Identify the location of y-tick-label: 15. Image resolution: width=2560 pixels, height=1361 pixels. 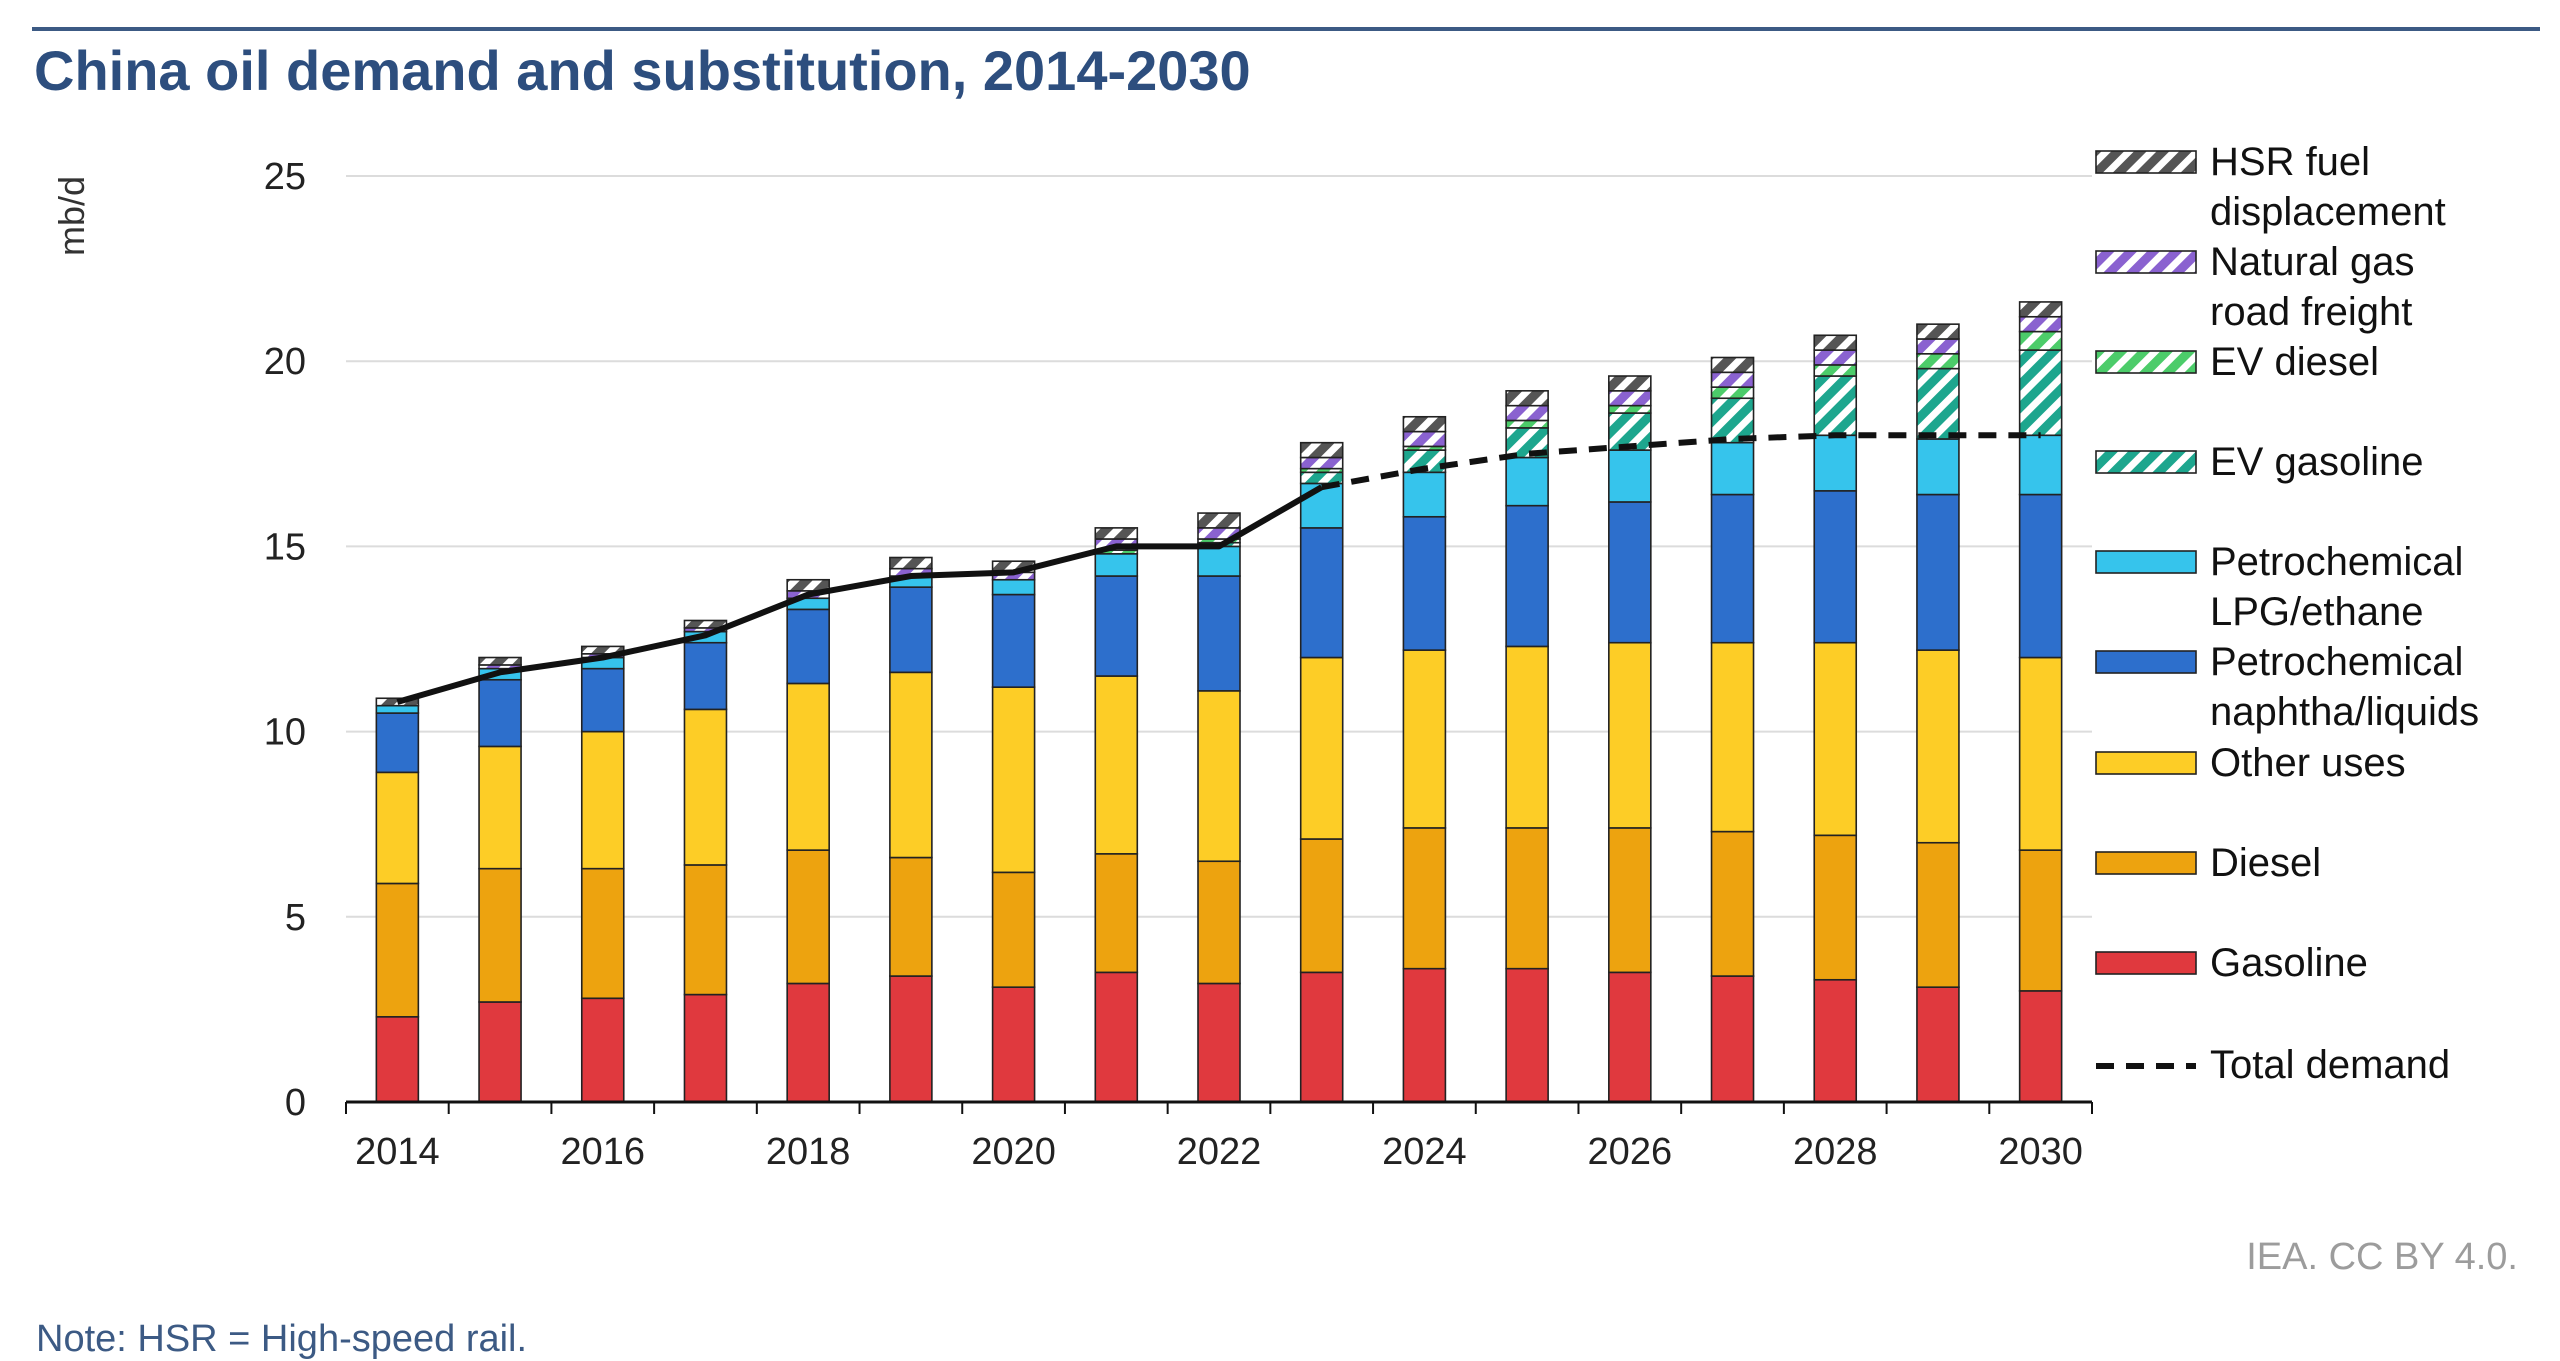
(285, 547).